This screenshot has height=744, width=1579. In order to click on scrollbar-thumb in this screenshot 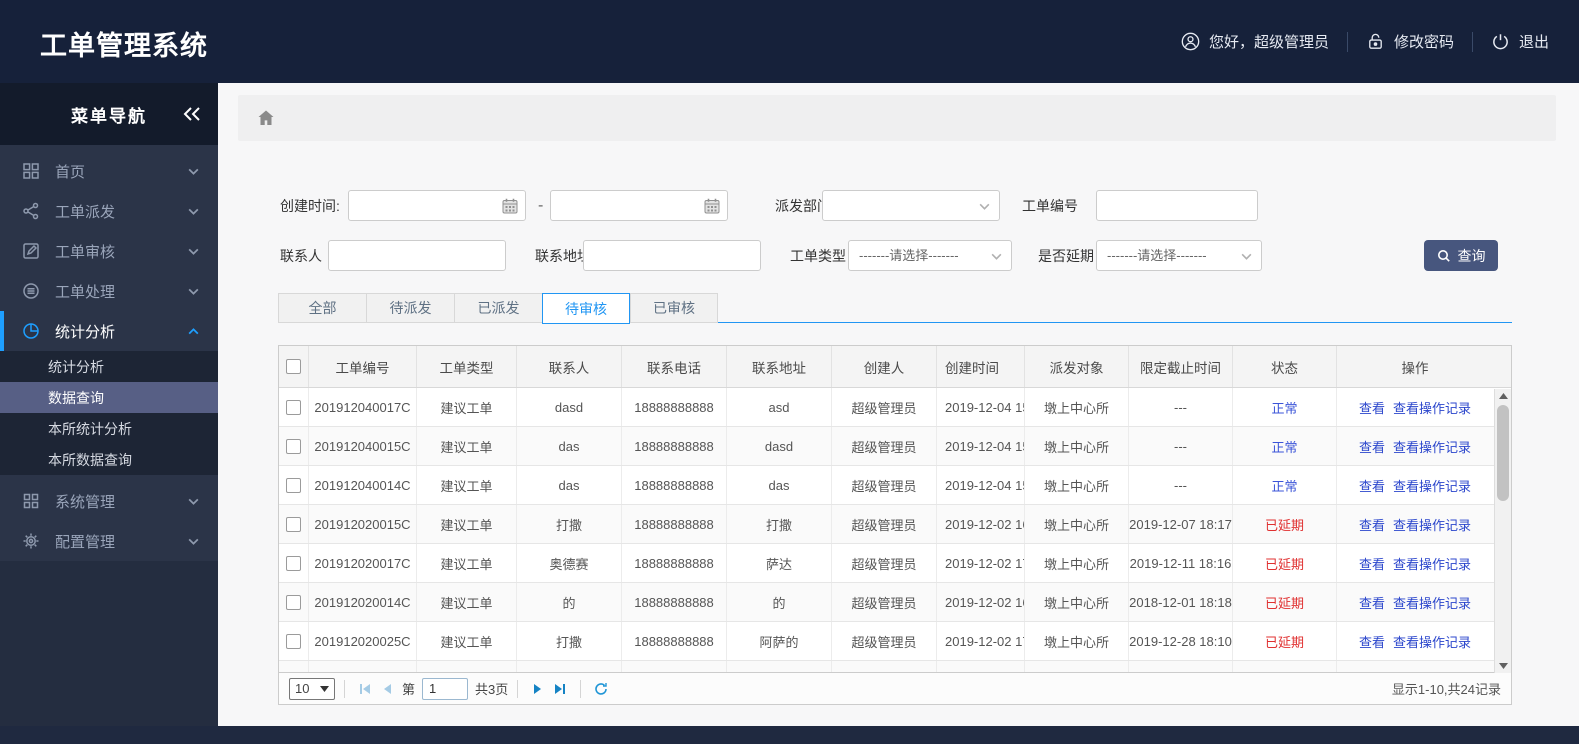, I will do `click(1503, 453)`.